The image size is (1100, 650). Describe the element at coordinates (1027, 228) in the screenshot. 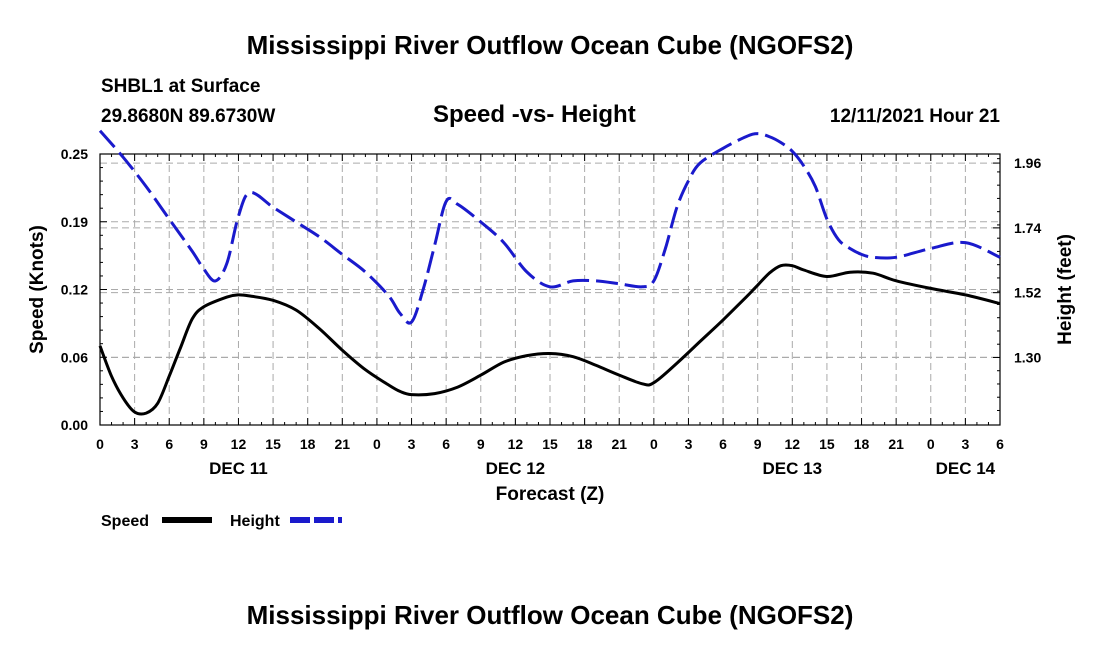

I see `y2-tick-label: 1.74` at that location.